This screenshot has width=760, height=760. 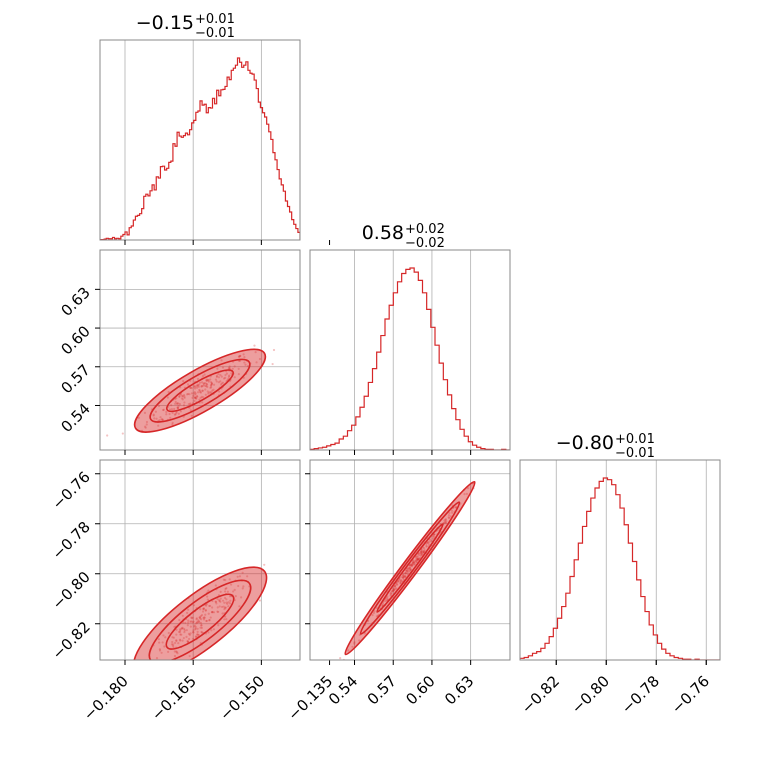 I want to click on hist-panel-0-content, so click(x=200, y=140).